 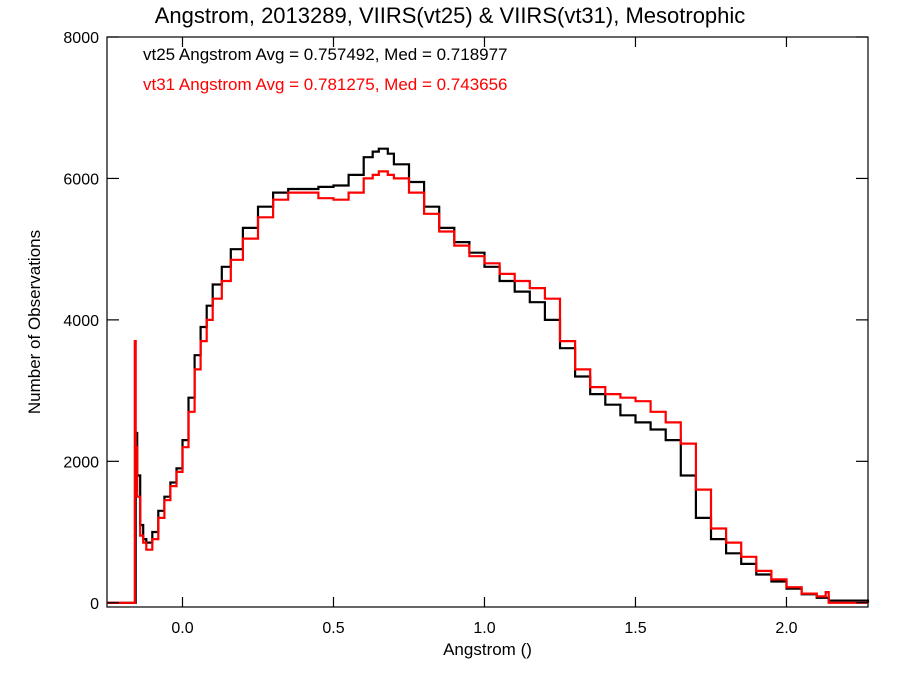 I want to click on x-tick-label: 0.0, so click(x=182, y=628).